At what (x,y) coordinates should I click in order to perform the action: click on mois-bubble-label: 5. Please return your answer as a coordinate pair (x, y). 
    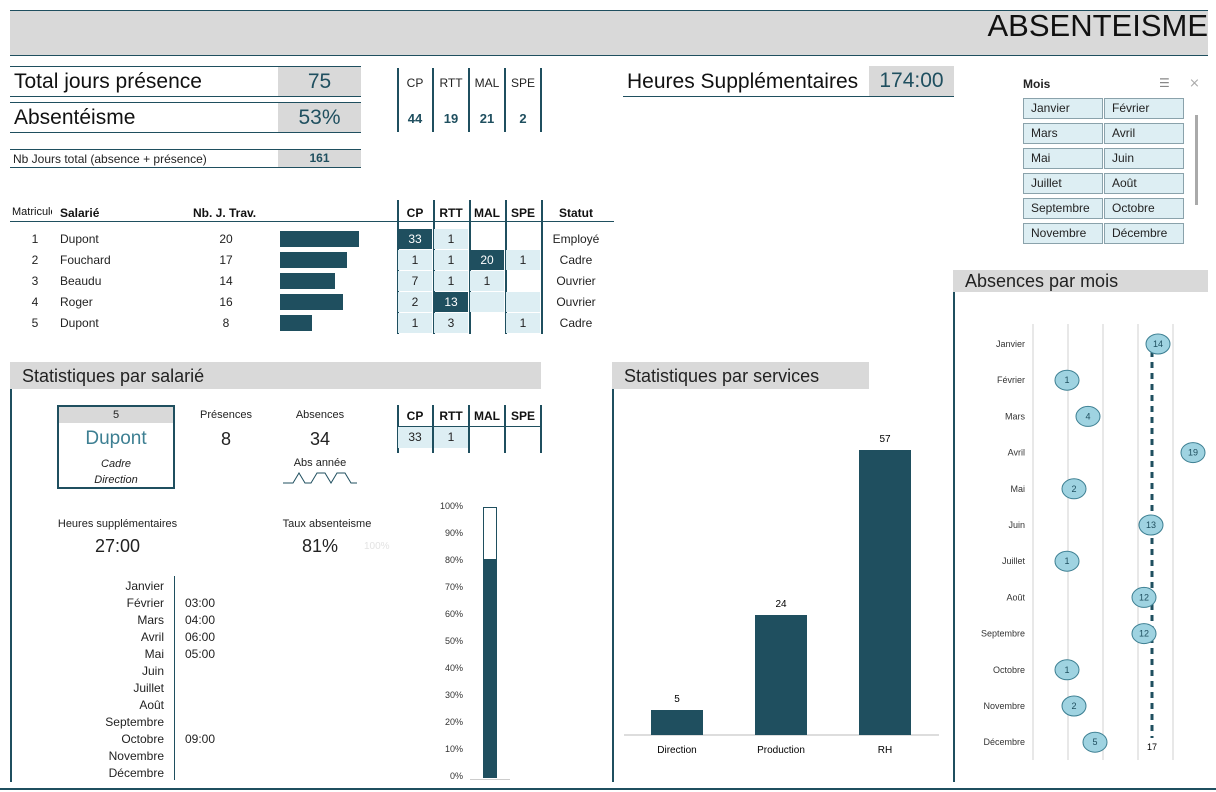
    Looking at the image, I should click on (1094, 742).